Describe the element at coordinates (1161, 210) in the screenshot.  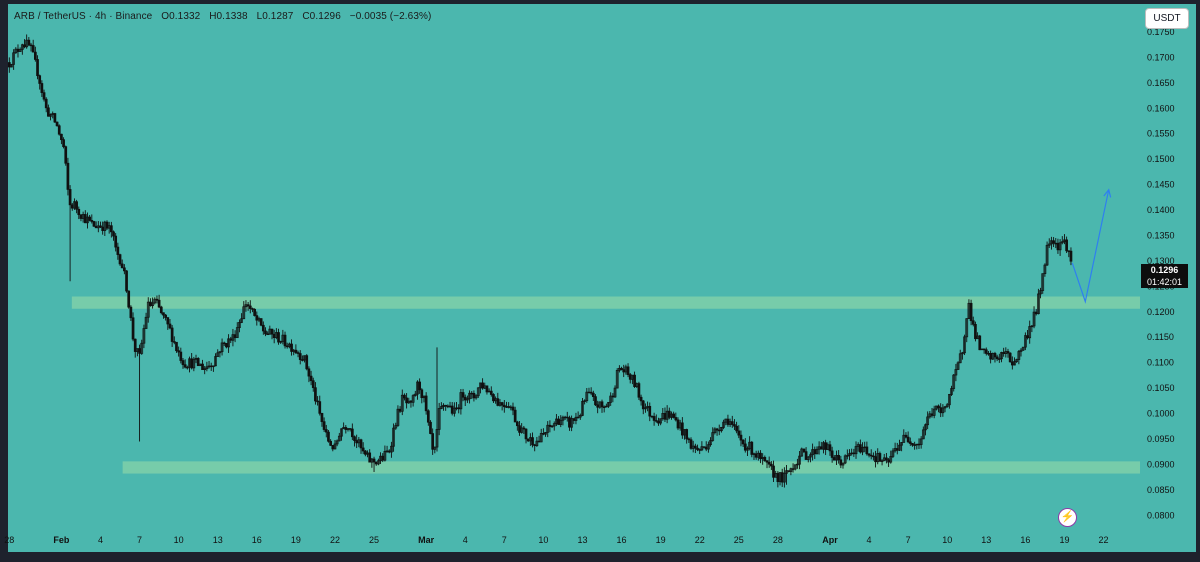
I see `price-tick-label: 0.1400` at that location.